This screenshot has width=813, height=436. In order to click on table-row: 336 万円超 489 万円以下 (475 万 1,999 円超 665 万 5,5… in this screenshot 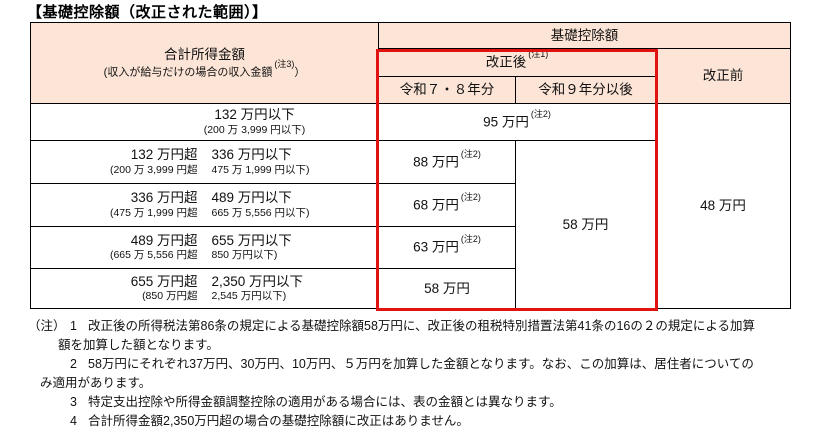, I will do `click(410, 205)`.